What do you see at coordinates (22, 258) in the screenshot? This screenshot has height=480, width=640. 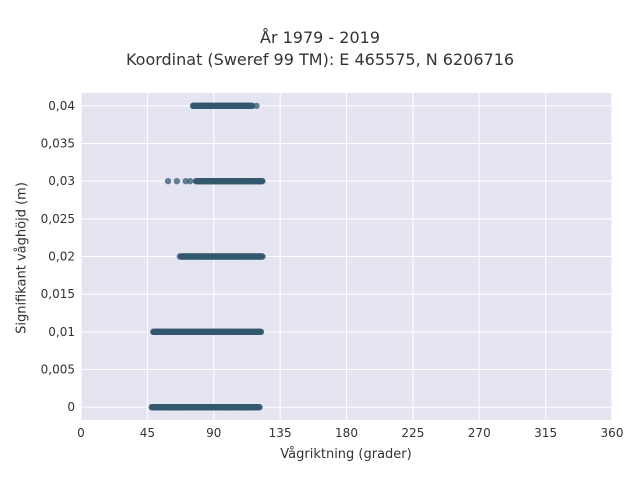 I see `y-axis-label: Signifikant våghöjd (m)` at bounding box center [22, 258].